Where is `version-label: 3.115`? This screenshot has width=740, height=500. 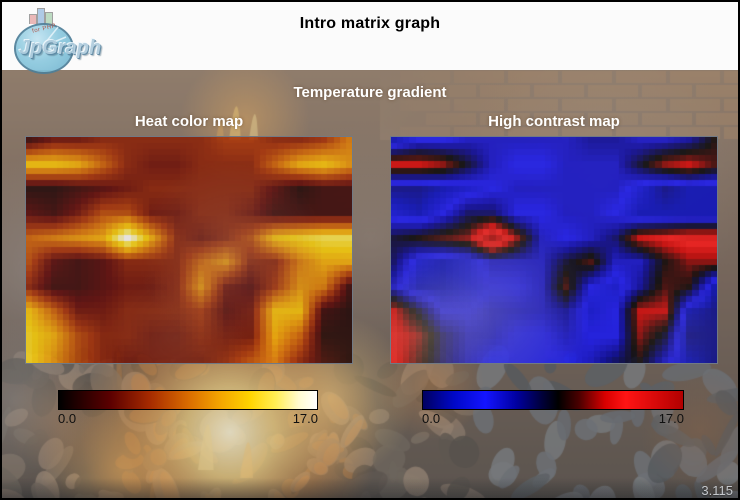
version-label: 3.115 is located at coordinates (717, 490).